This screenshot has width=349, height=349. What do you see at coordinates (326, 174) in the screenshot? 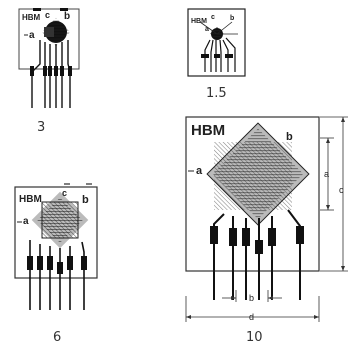
I see `dim-a-right-10: a` at bounding box center [326, 174].